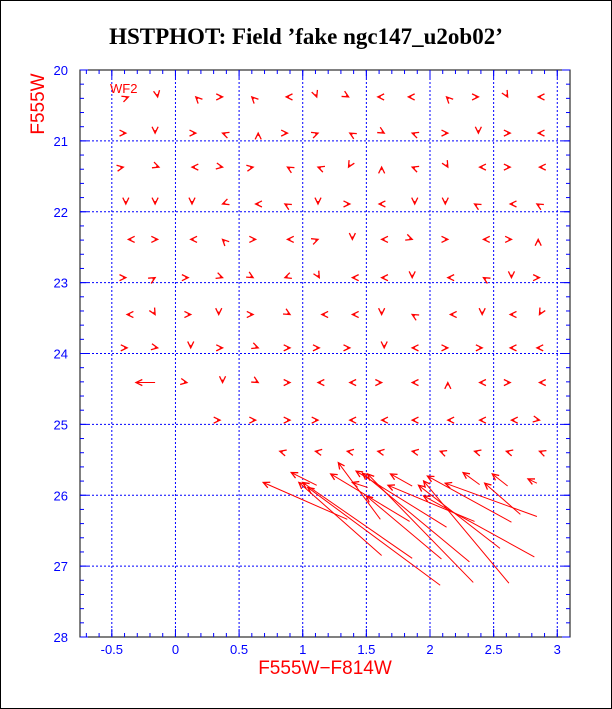 Image resolution: width=612 pixels, height=709 pixels. I want to click on y-axis-label: F555W, so click(38, 103).